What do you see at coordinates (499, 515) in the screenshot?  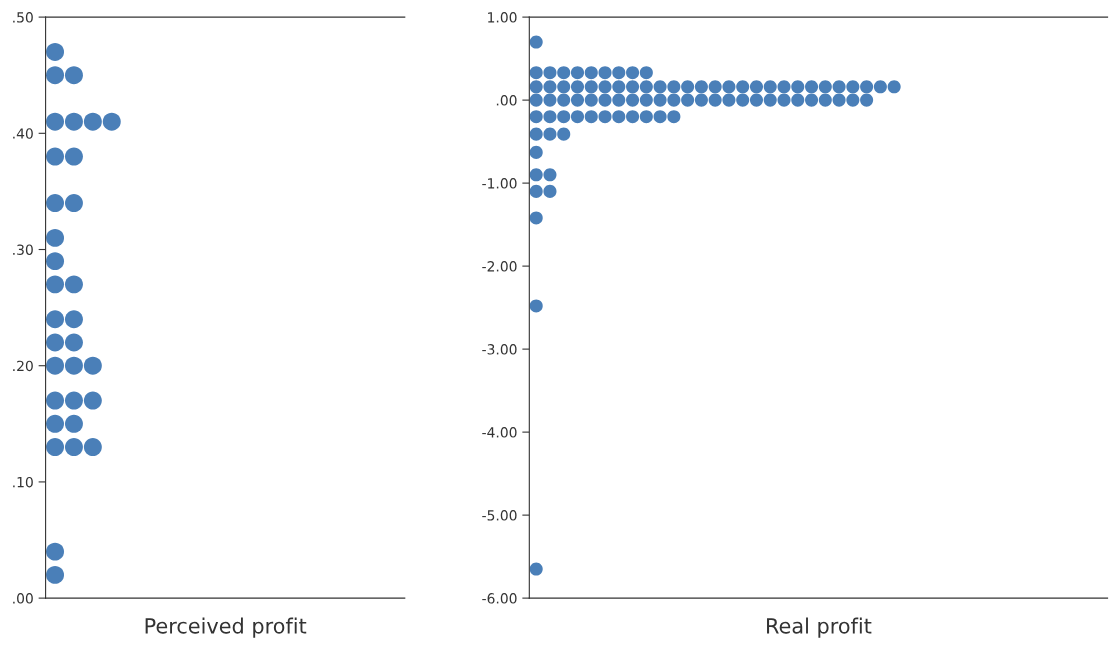 I see `y-tick-label: -5.00` at bounding box center [499, 515].